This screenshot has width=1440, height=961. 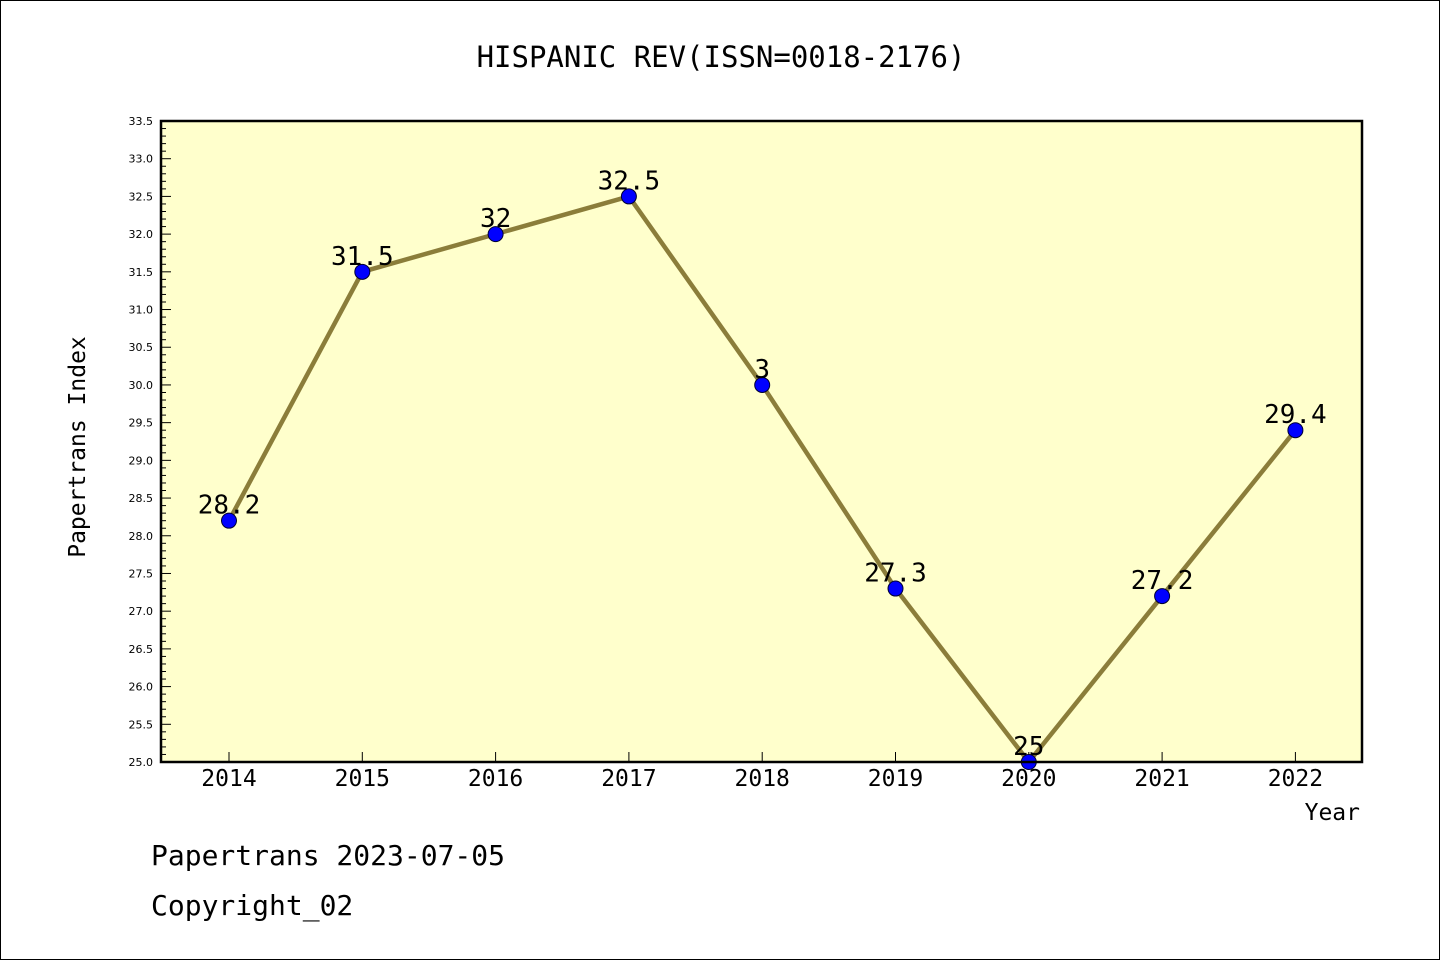 What do you see at coordinates (141, 724) in the screenshot?
I see `y-tick-label: 25.5` at bounding box center [141, 724].